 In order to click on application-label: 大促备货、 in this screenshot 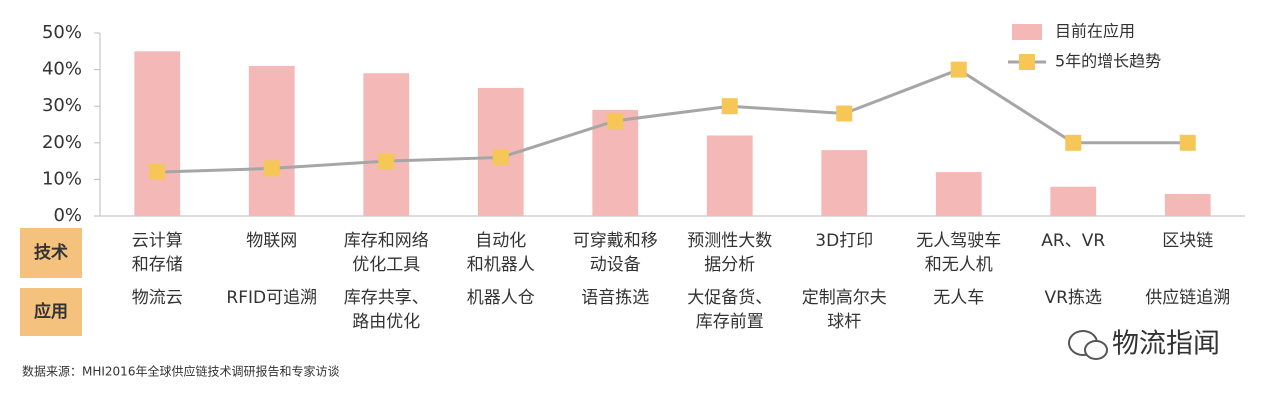, I will do `click(729, 298)`.